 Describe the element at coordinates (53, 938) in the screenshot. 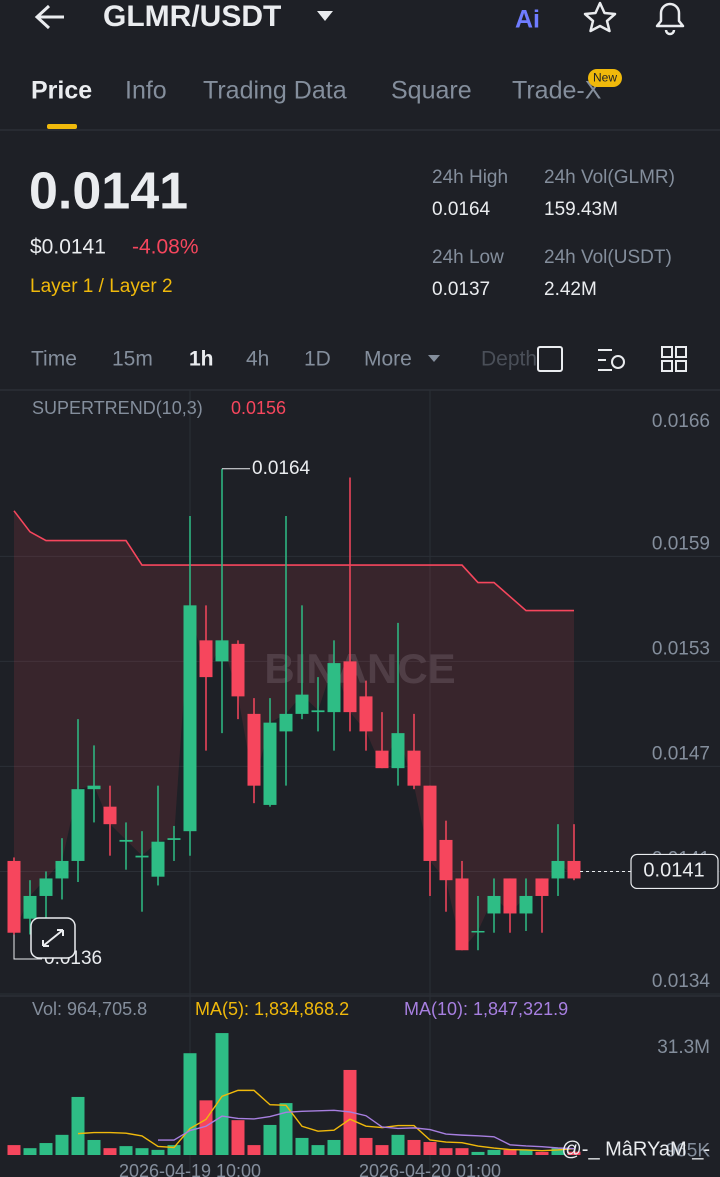

I see `expand-icon` at that location.